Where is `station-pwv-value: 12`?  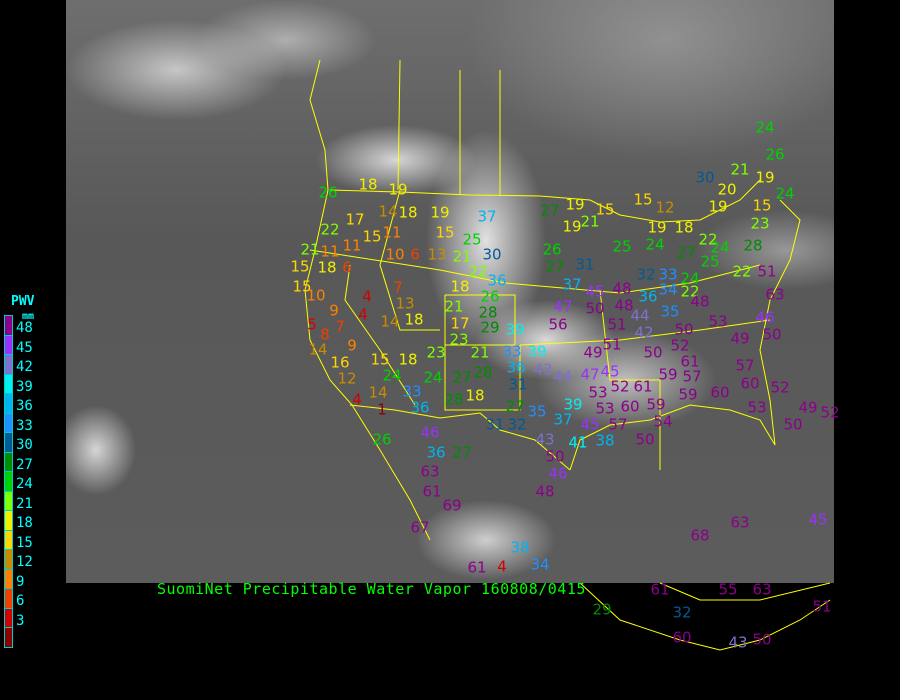
station-pwv-value: 12 is located at coordinates (665, 207).